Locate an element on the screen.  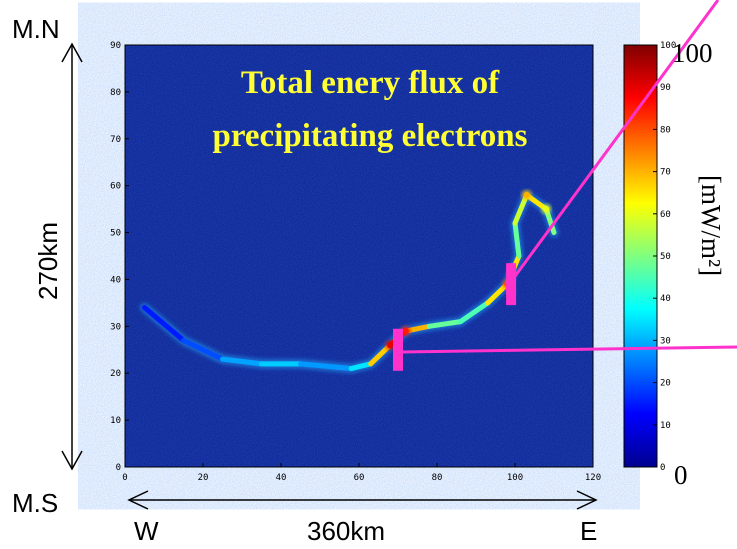
colorbar-tick-label: 100 is located at coordinates (668, 46).